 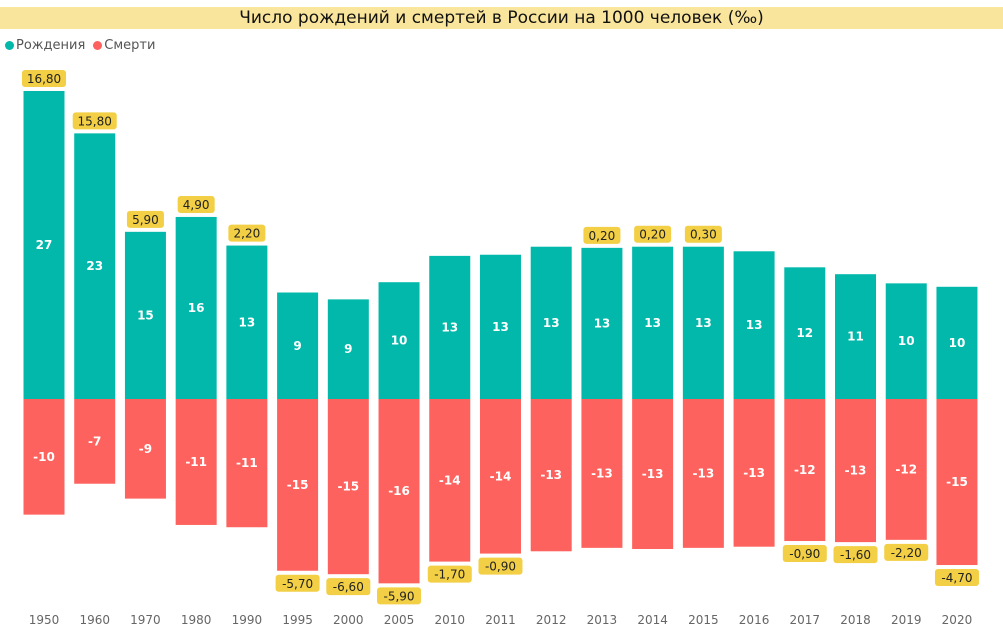 What do you see at coordinates (51, 45) in the screenshot?
I see `legend-label-births: Рождения` at bounding box center [51, 45].